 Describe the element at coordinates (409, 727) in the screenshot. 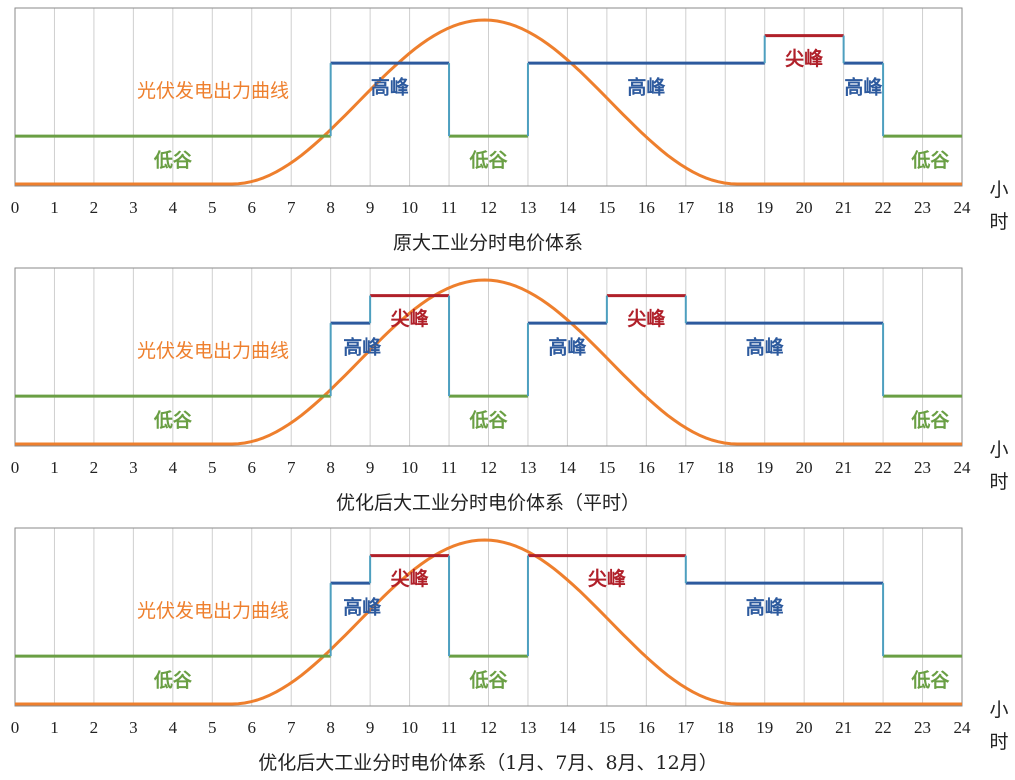

I see `x-tick-label: 10` at that location.